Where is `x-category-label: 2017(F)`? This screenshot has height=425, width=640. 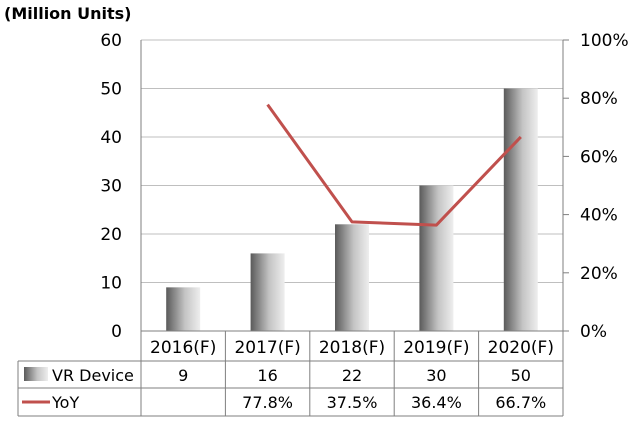
x-category-label: 2017(F) is located at coordinates (267, 348).